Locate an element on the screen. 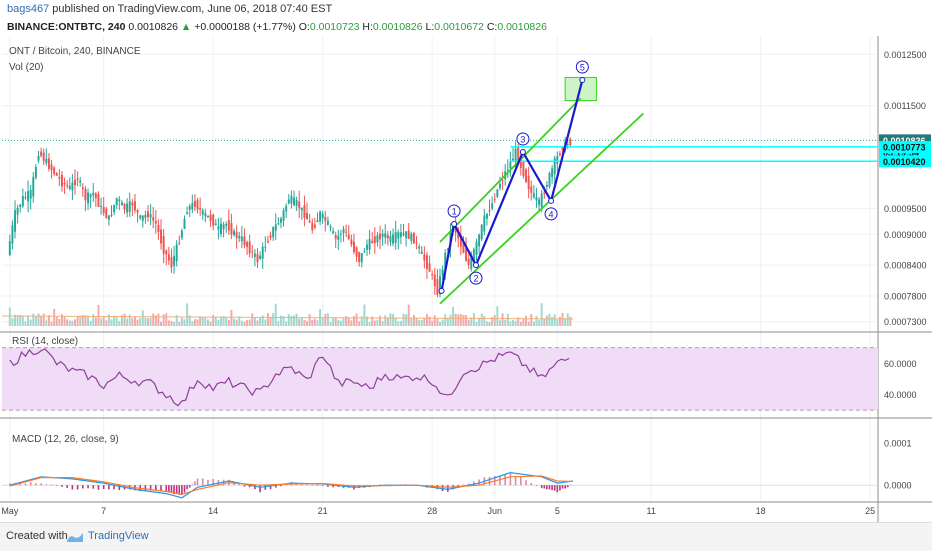 The width and height of the screenshot is (932, 551). time-tick-2: 14 is located at coordinates (213, 511).